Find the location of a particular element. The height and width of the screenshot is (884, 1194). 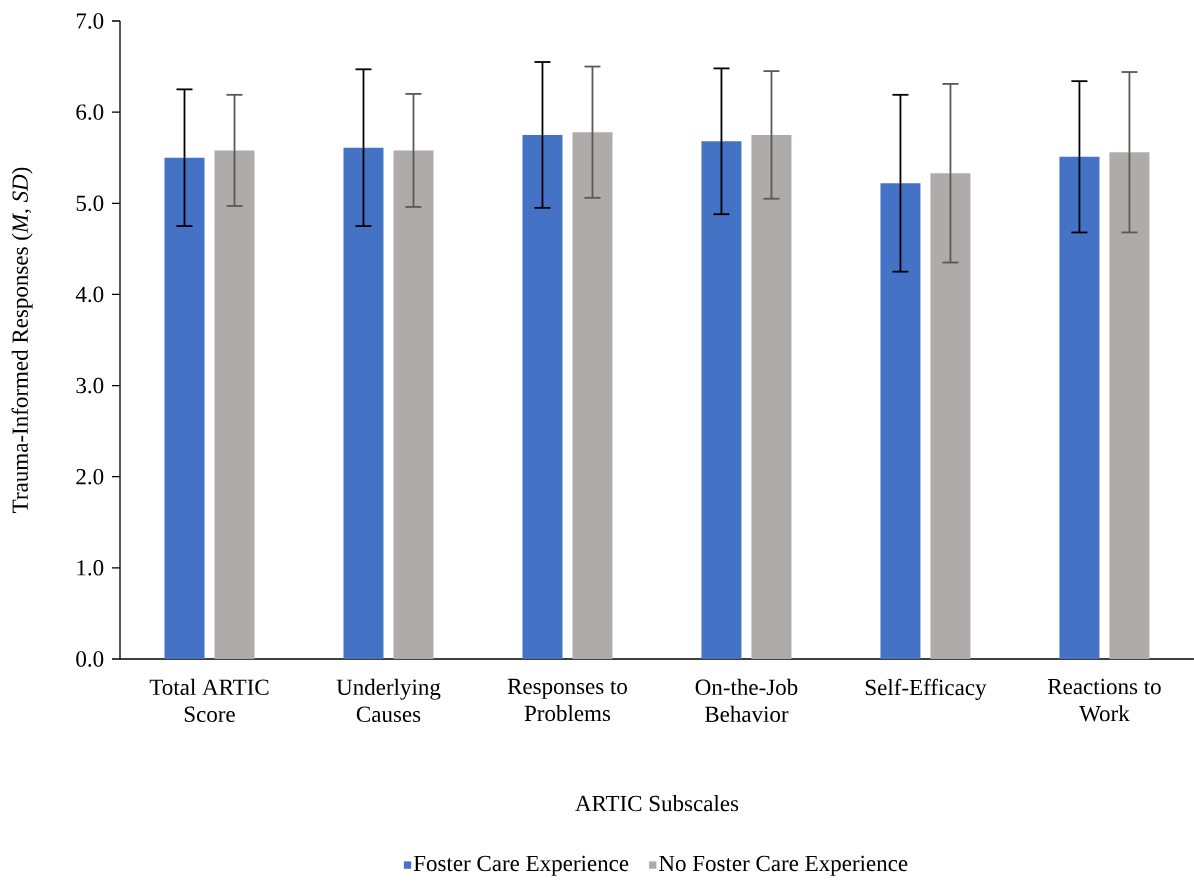

y-axis-title: Trauma-Informed Responses (M, SD) is located at coordinates (22, 340).